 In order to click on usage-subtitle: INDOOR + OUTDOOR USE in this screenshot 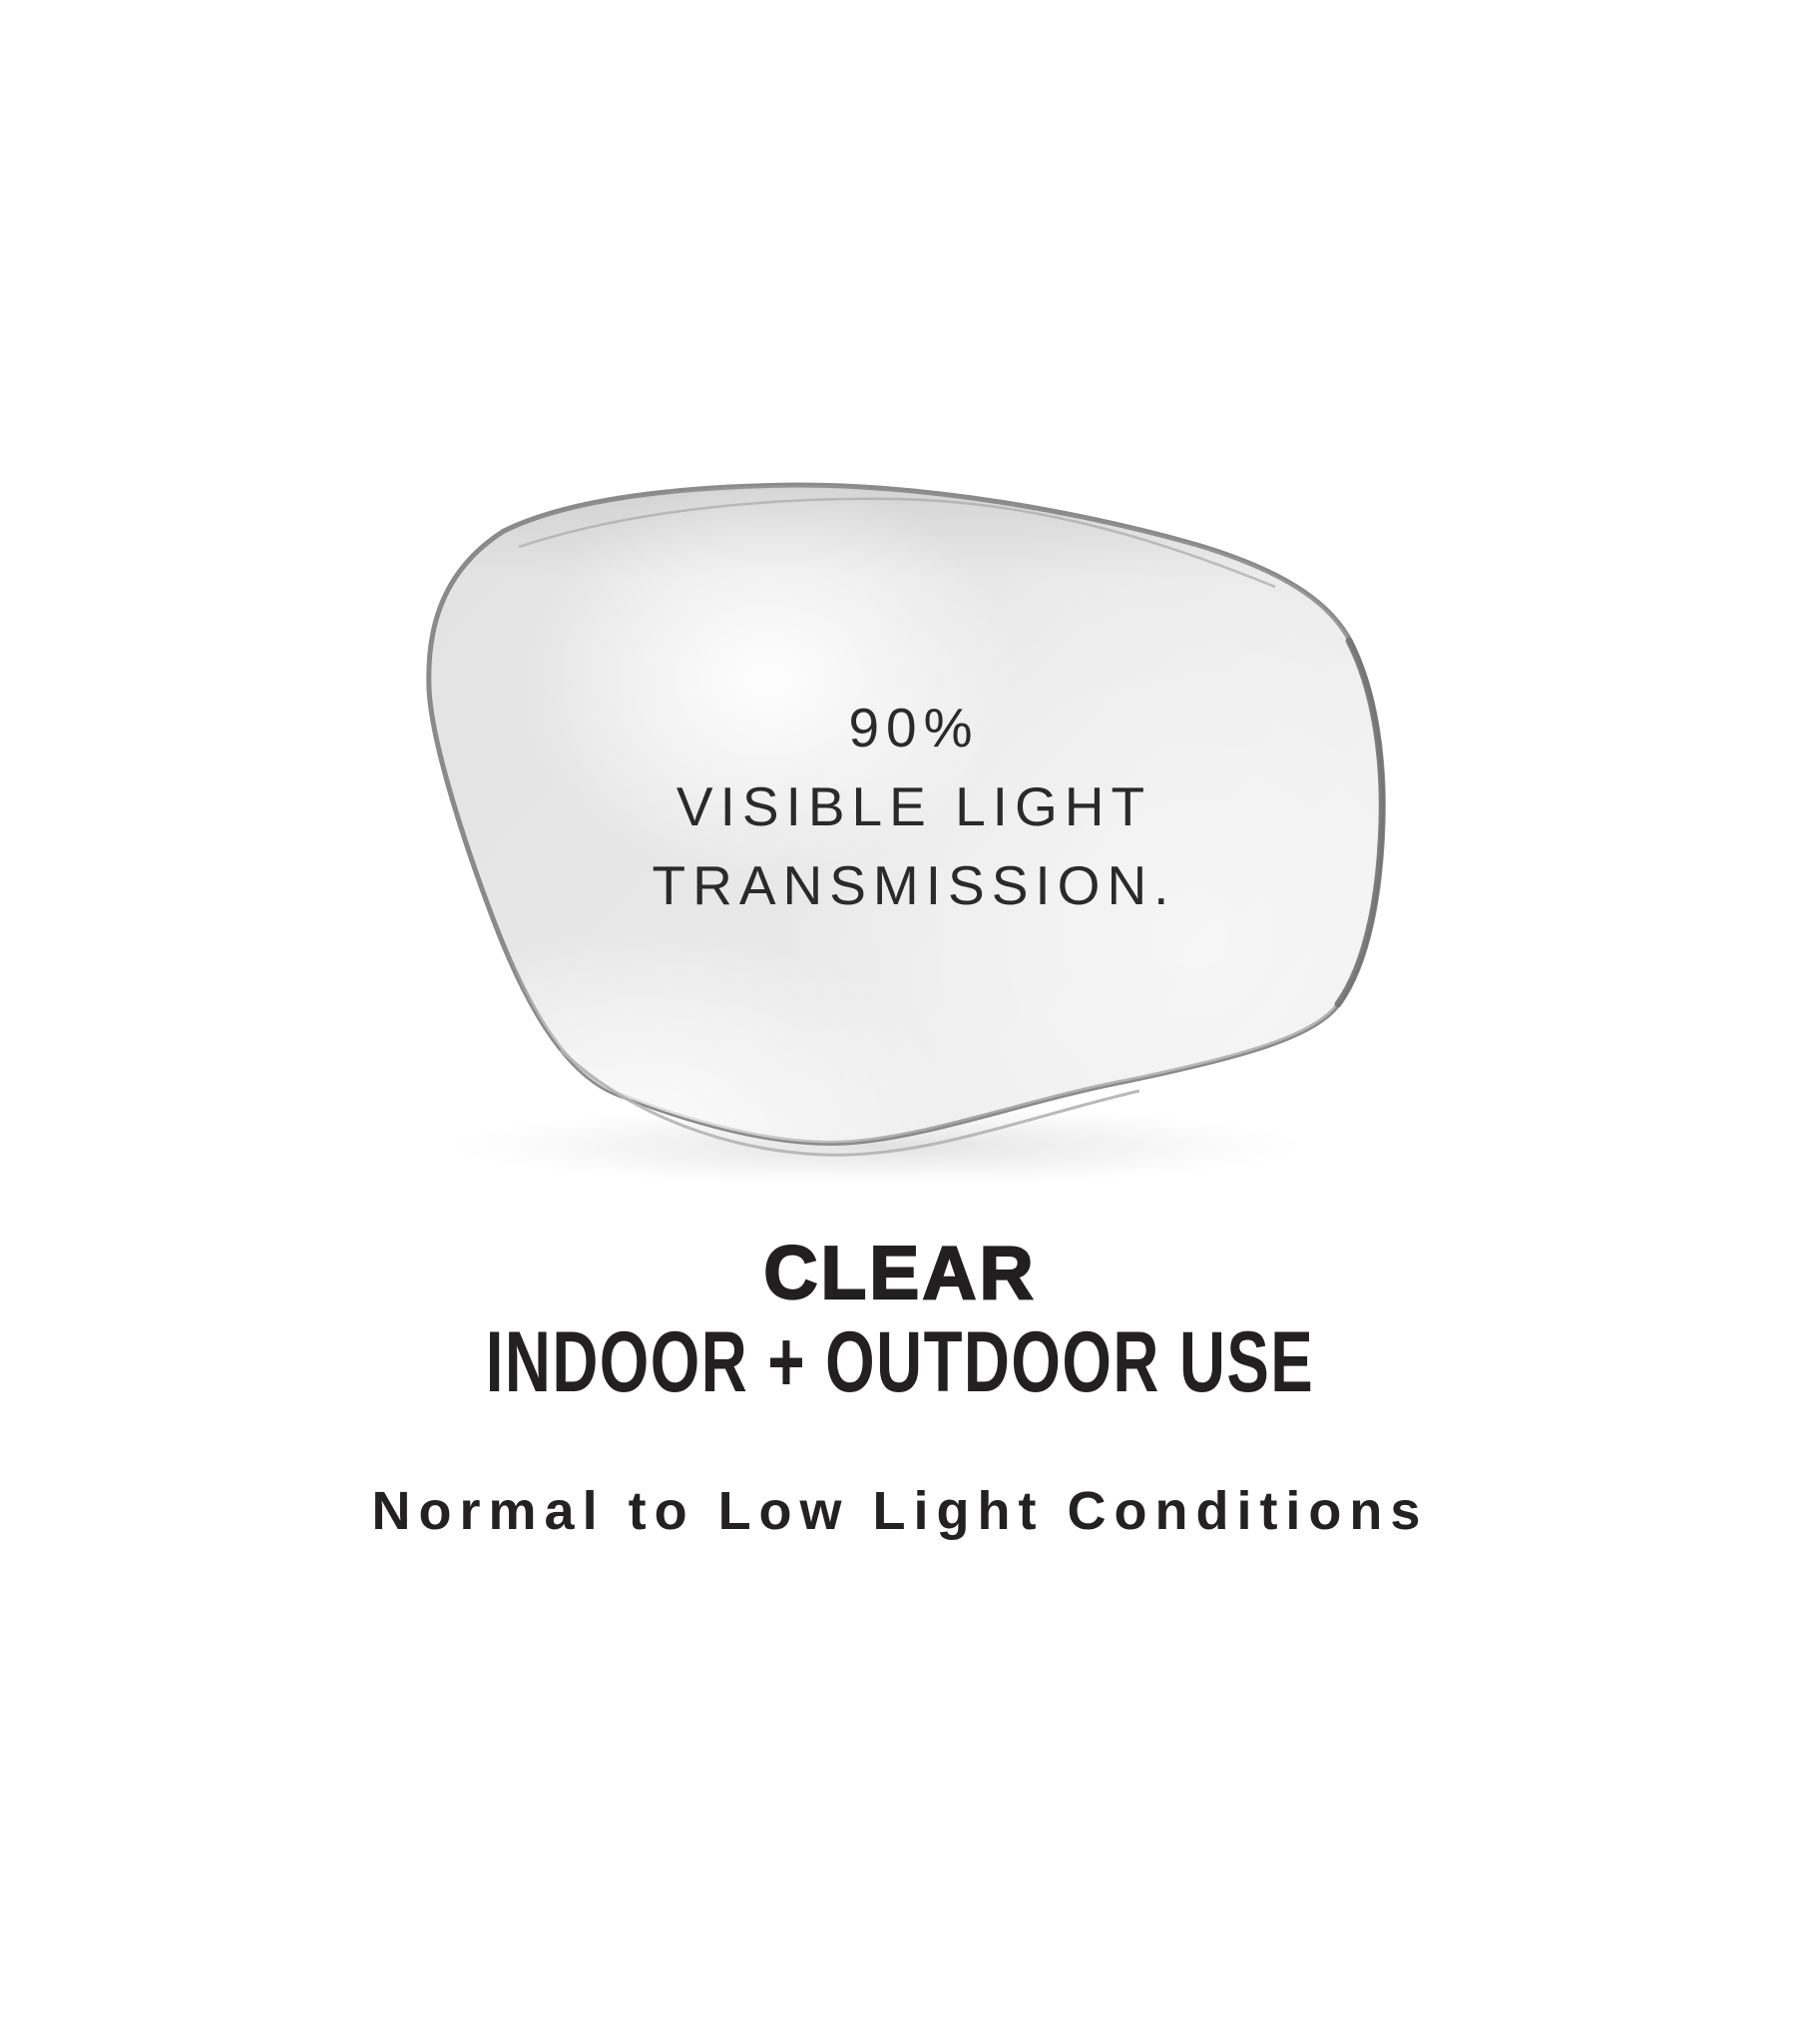, I will do `click(900, 1362)`.